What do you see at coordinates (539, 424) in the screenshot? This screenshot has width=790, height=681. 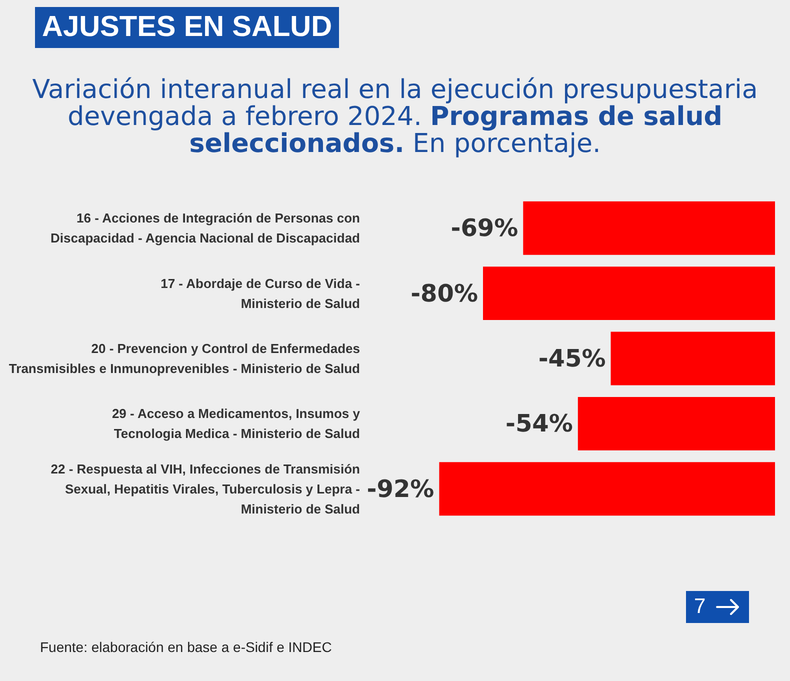 I see `data-label: -54%` at bounding box center [539, 424].